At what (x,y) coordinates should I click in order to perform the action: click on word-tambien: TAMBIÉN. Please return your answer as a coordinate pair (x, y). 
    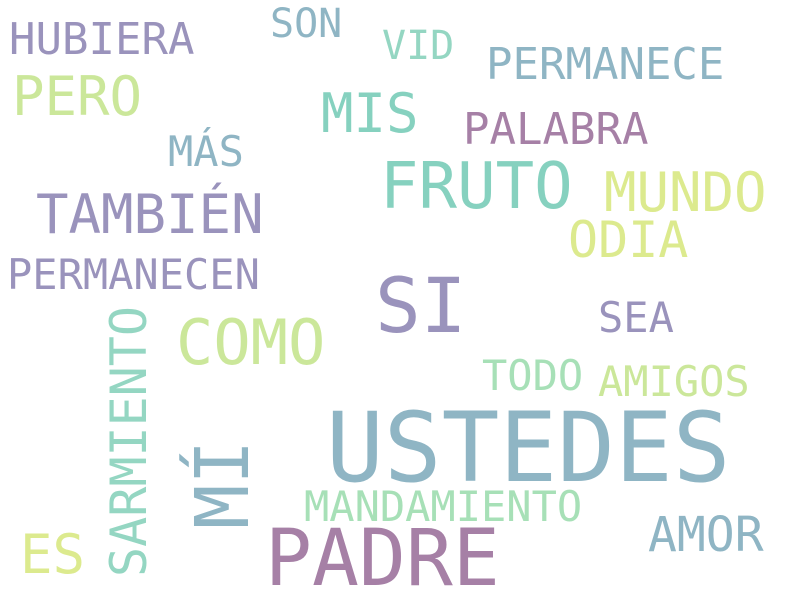
    Looking at the image, I should click on (150, 214).